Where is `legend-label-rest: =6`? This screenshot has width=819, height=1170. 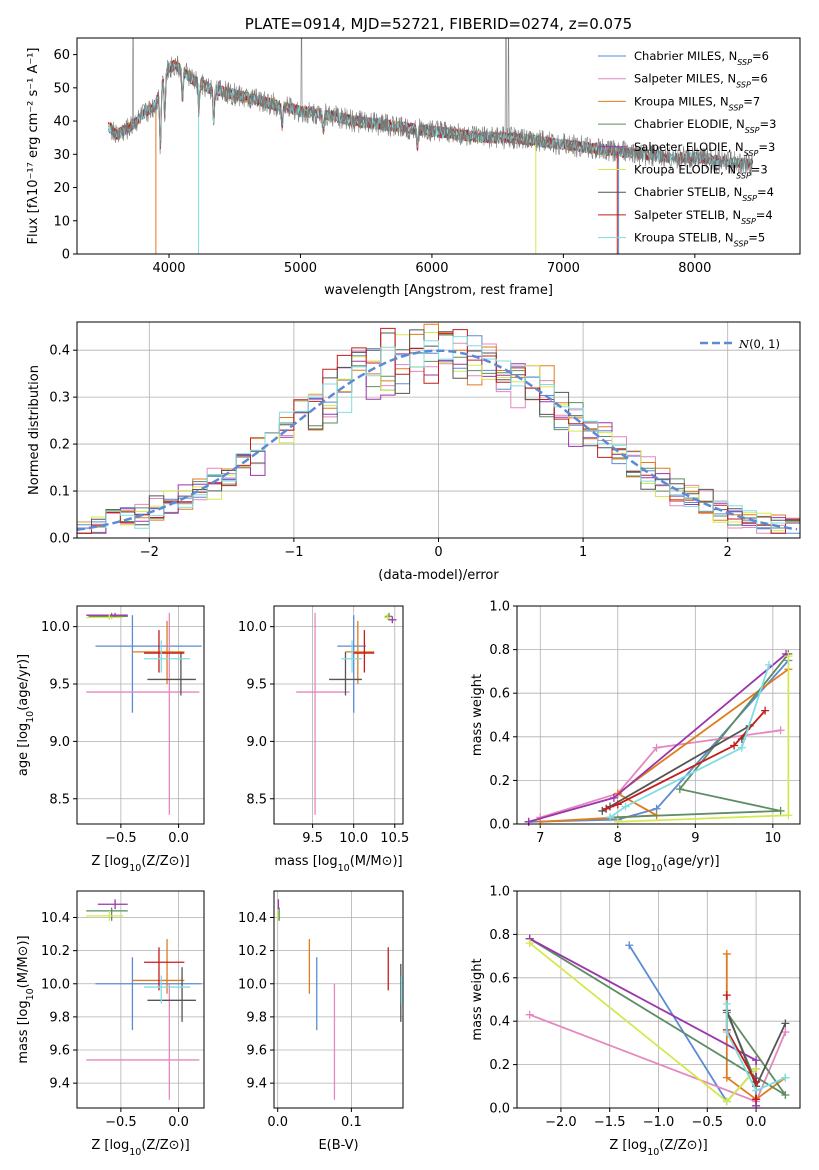
legend-label-rest: =6 is located at coordinates (760, 56).